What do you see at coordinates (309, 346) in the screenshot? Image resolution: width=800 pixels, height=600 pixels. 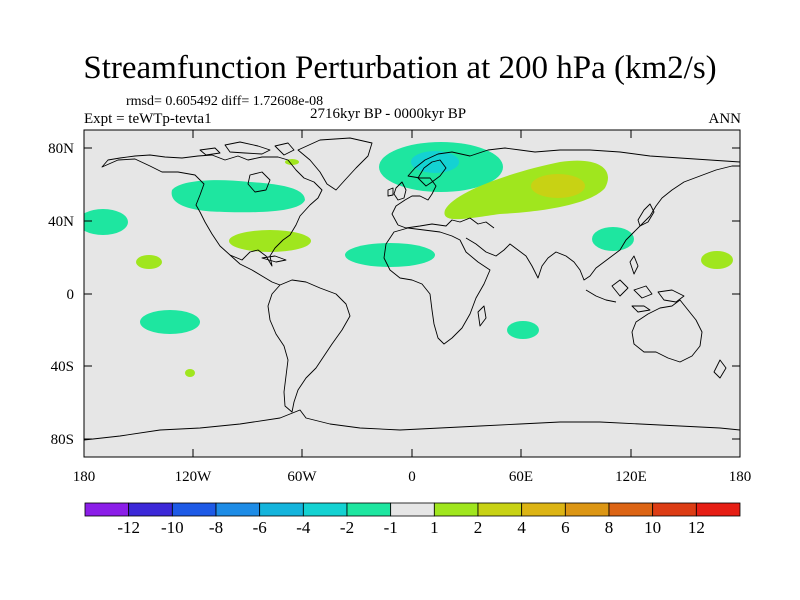 I see `coast-south-america` at bounding box center [309, 346].